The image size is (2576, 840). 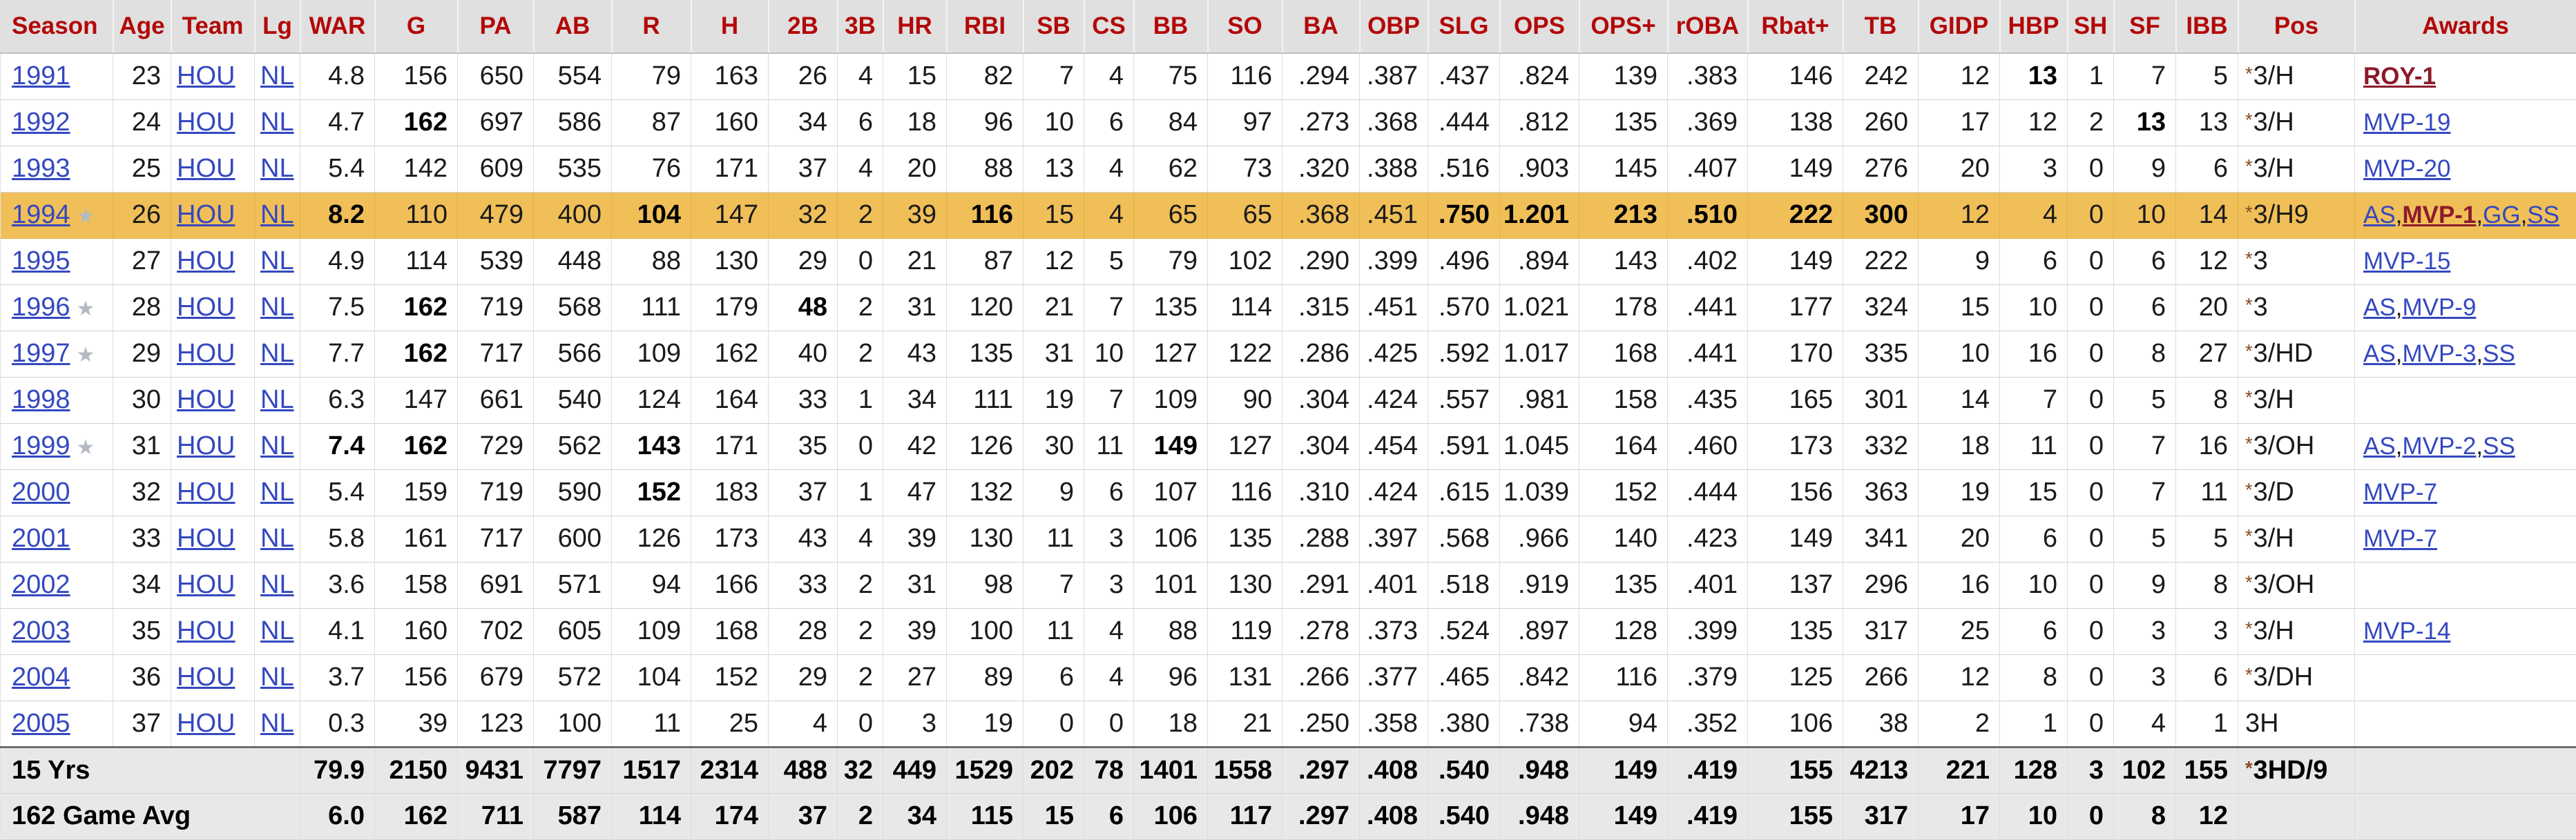 What do you see at coordinates (1623, 26) in the screenshot?
I see `col-header-opsplus: OPS+` at bounding box center [1623, 26].